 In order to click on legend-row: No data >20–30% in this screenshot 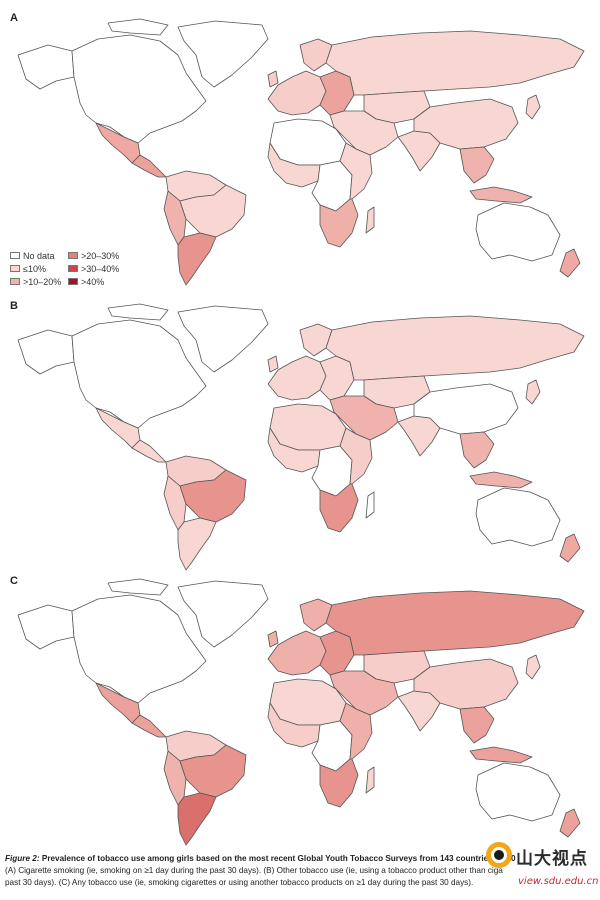, I will do `click(68, 255)`.